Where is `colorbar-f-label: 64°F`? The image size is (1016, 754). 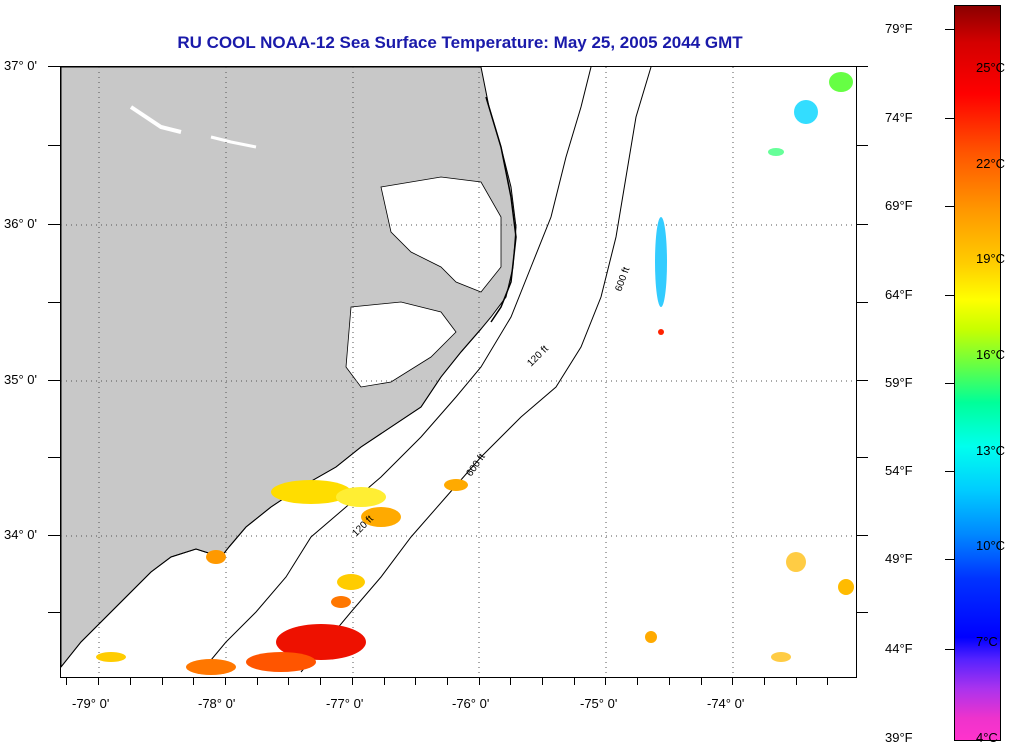
colorbar-f-label: 64°F is located at coordinates (899, 294).